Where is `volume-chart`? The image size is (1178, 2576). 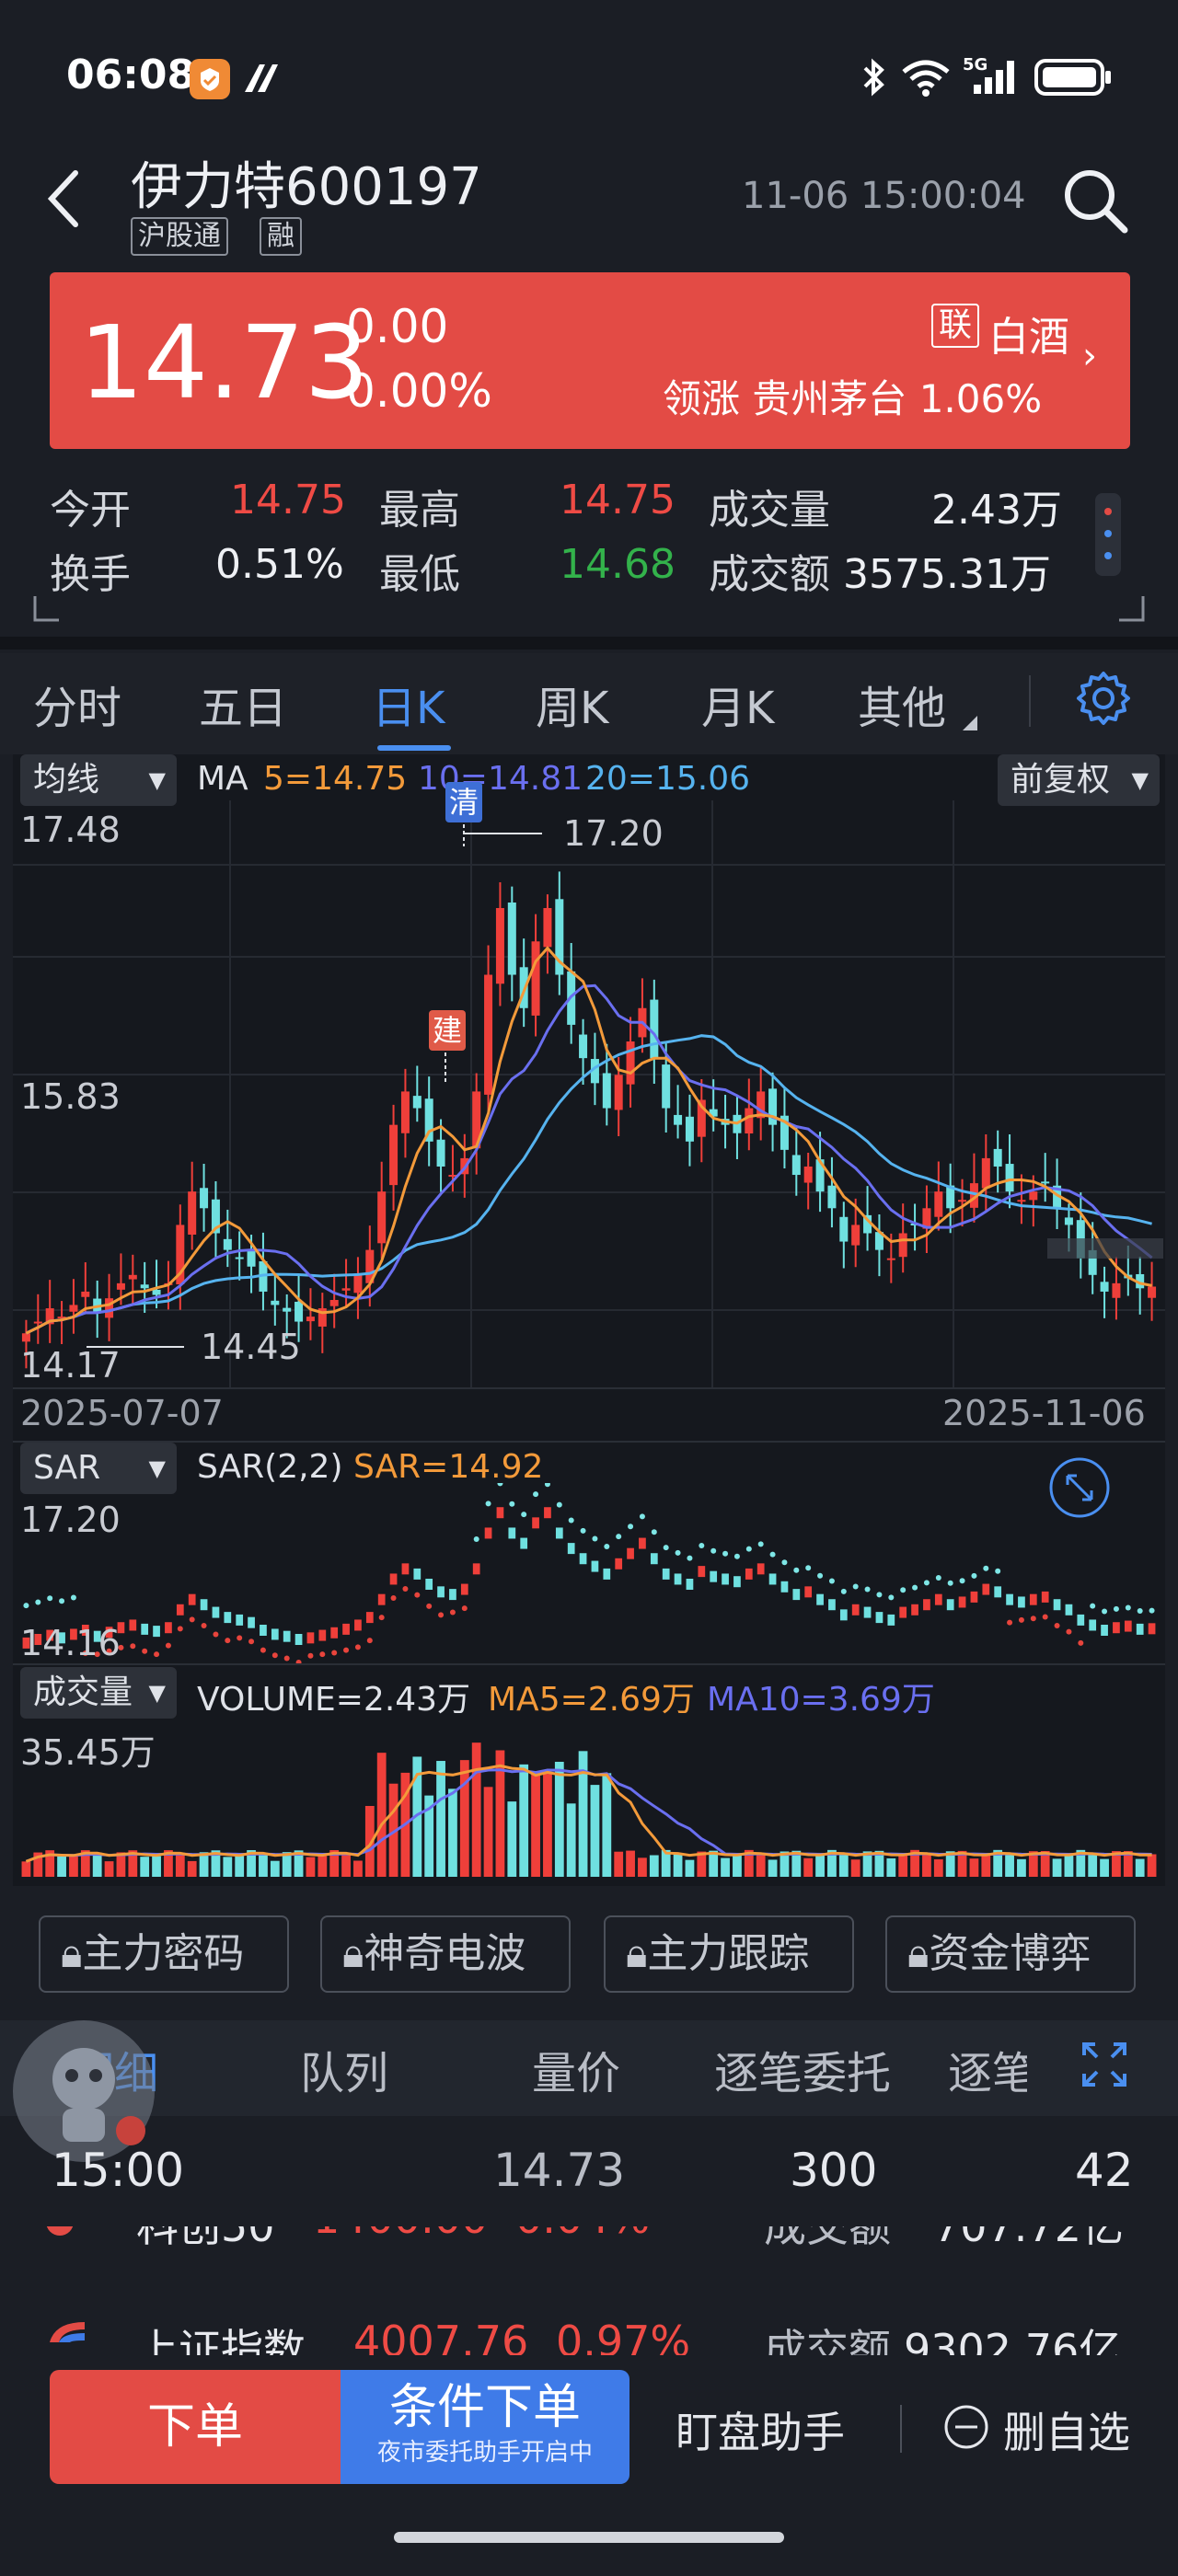 volume-chart is located at coordinates (589, 1798).